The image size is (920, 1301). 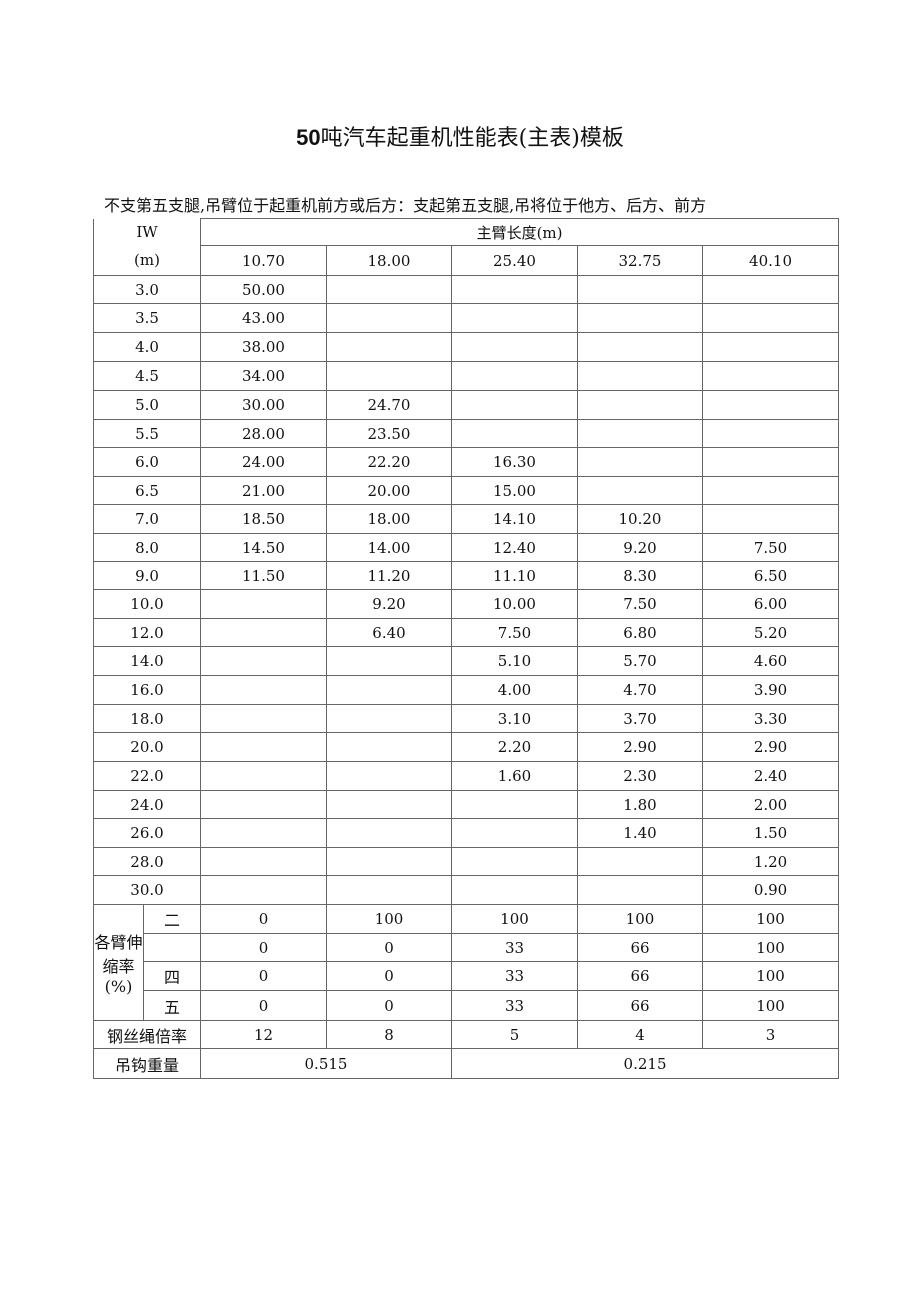 I want to click on boom-length-cell: 32.75, so click(x=640, y=260).